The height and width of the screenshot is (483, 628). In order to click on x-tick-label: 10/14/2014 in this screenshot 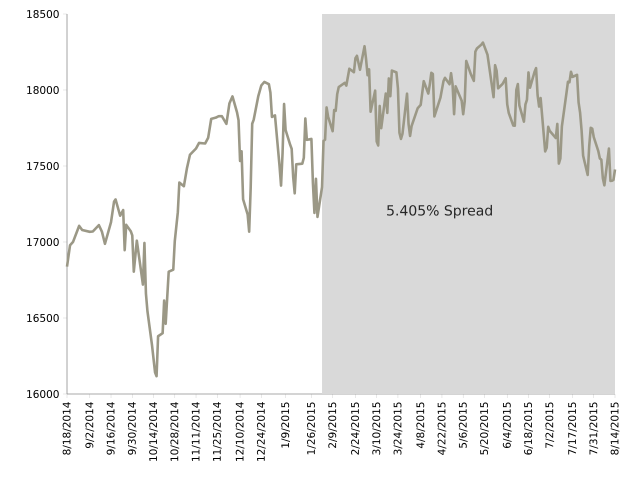, I will do `click(153, 431)`.